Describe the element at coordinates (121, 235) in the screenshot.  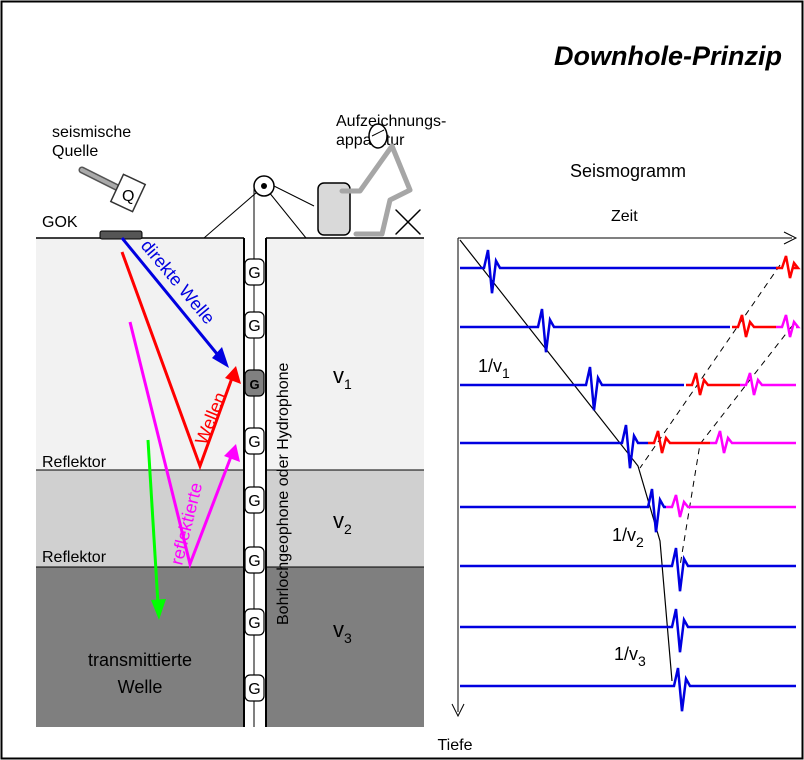
I see `source-plate` at that location.